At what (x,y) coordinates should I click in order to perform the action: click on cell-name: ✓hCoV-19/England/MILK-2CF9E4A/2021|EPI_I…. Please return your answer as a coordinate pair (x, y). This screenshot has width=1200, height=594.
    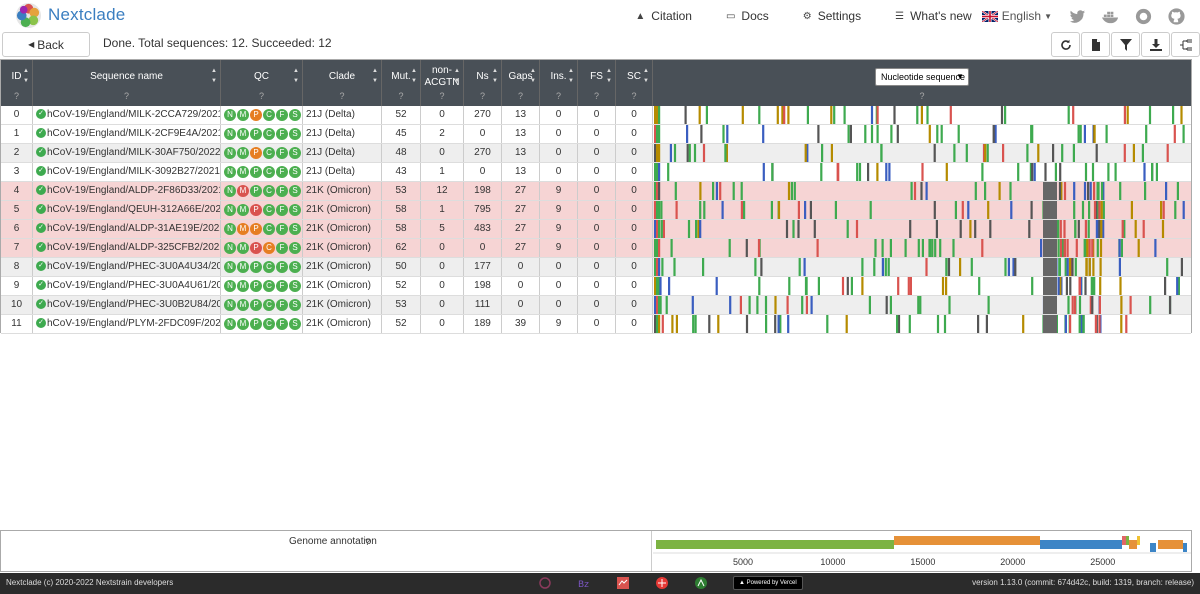
    Looking at the image, I should click on (127, 134).